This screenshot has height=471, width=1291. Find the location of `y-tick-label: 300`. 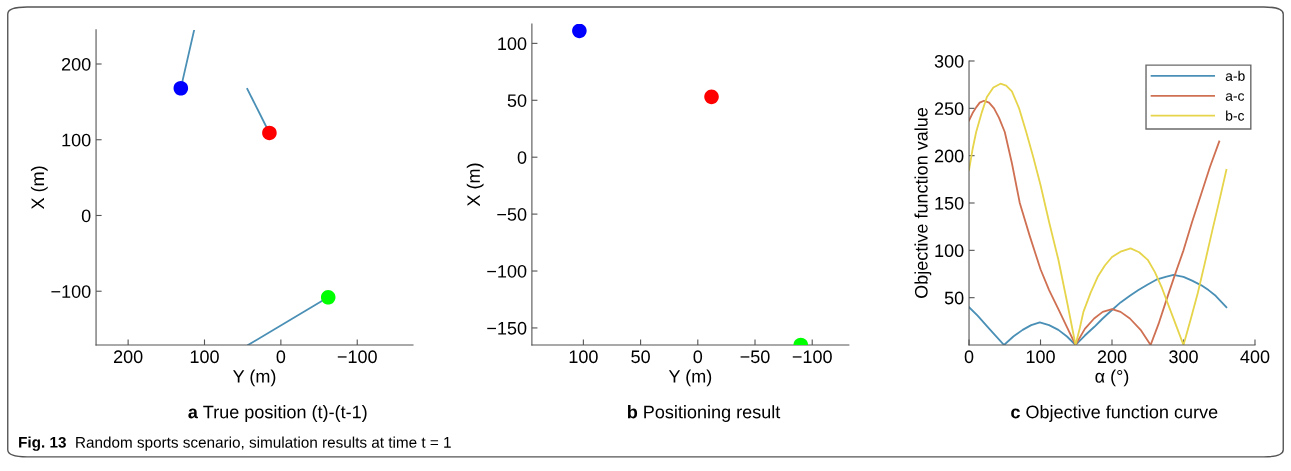

y-tick-label: 300 is located at coordinates (949, 61).